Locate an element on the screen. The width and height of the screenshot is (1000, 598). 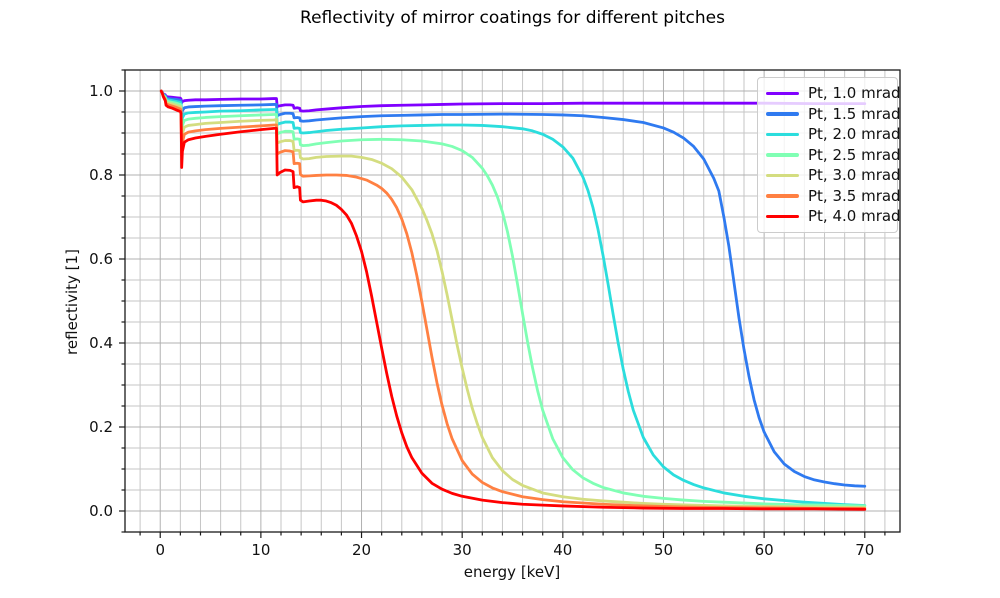
y-tick-label: 1.0 is located at coordinates (101, 91).